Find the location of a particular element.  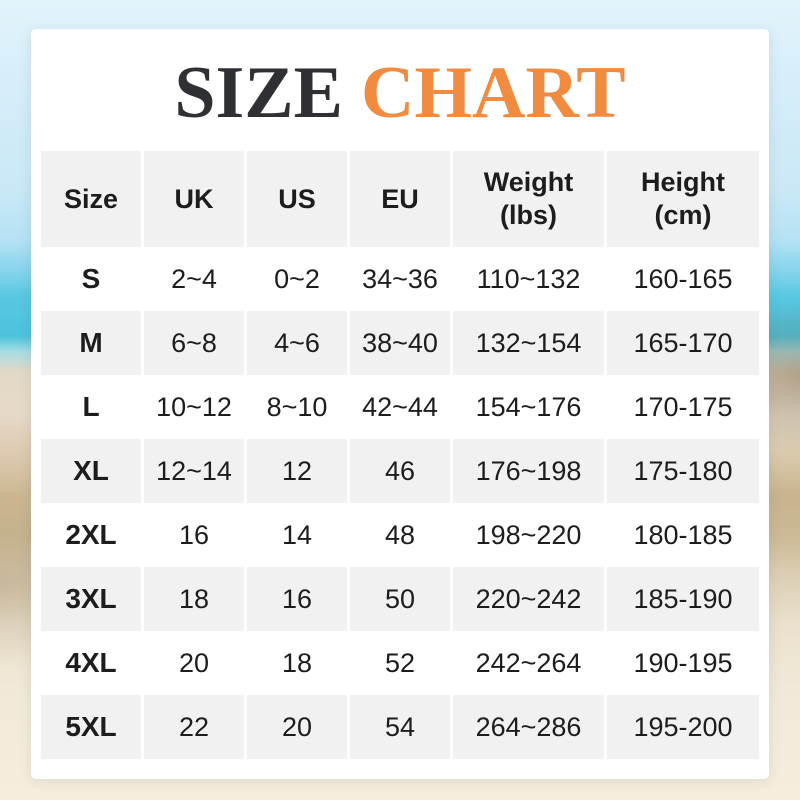

row-label: S is located at coordinates (91, 279).